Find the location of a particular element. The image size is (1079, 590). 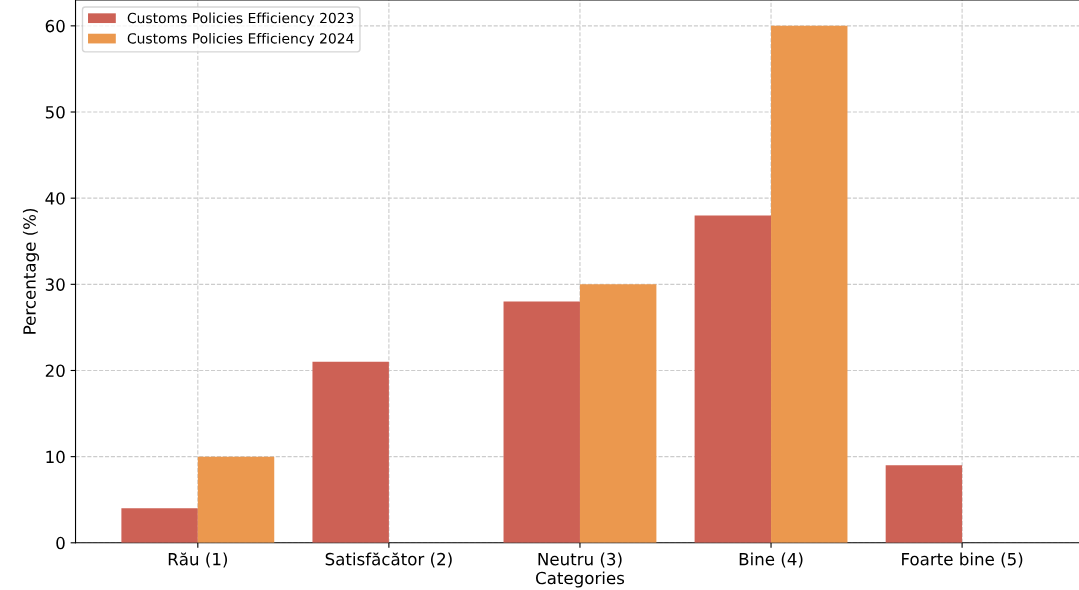

x-tick-label: Foarte bine (5) is located at coordinates (962, 560).